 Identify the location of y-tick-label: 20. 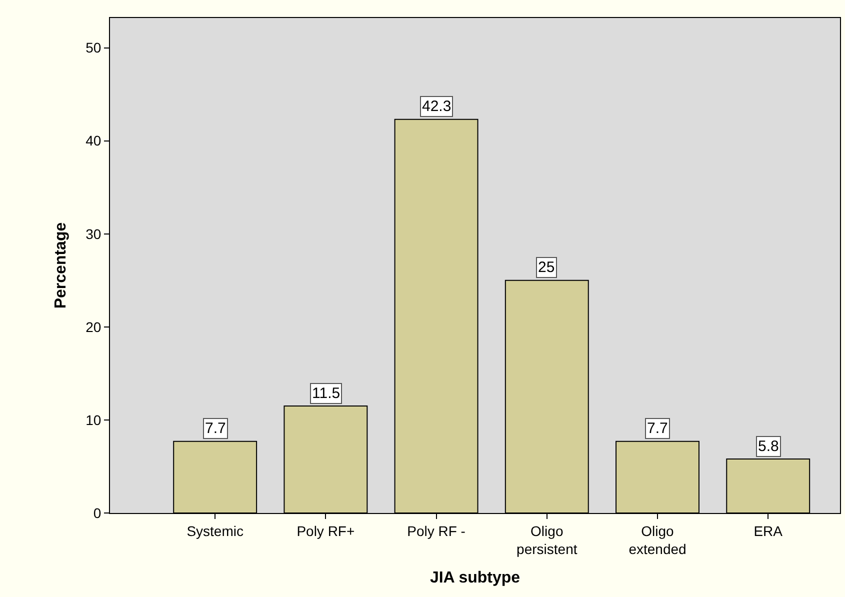
(94, 326).